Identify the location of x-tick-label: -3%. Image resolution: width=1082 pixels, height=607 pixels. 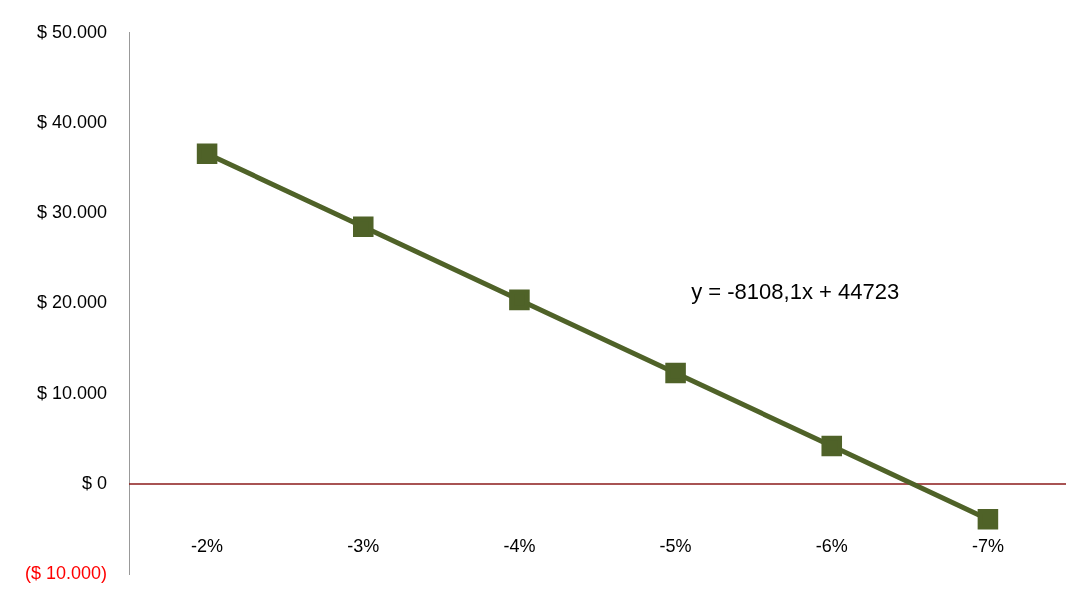
(363, 545).